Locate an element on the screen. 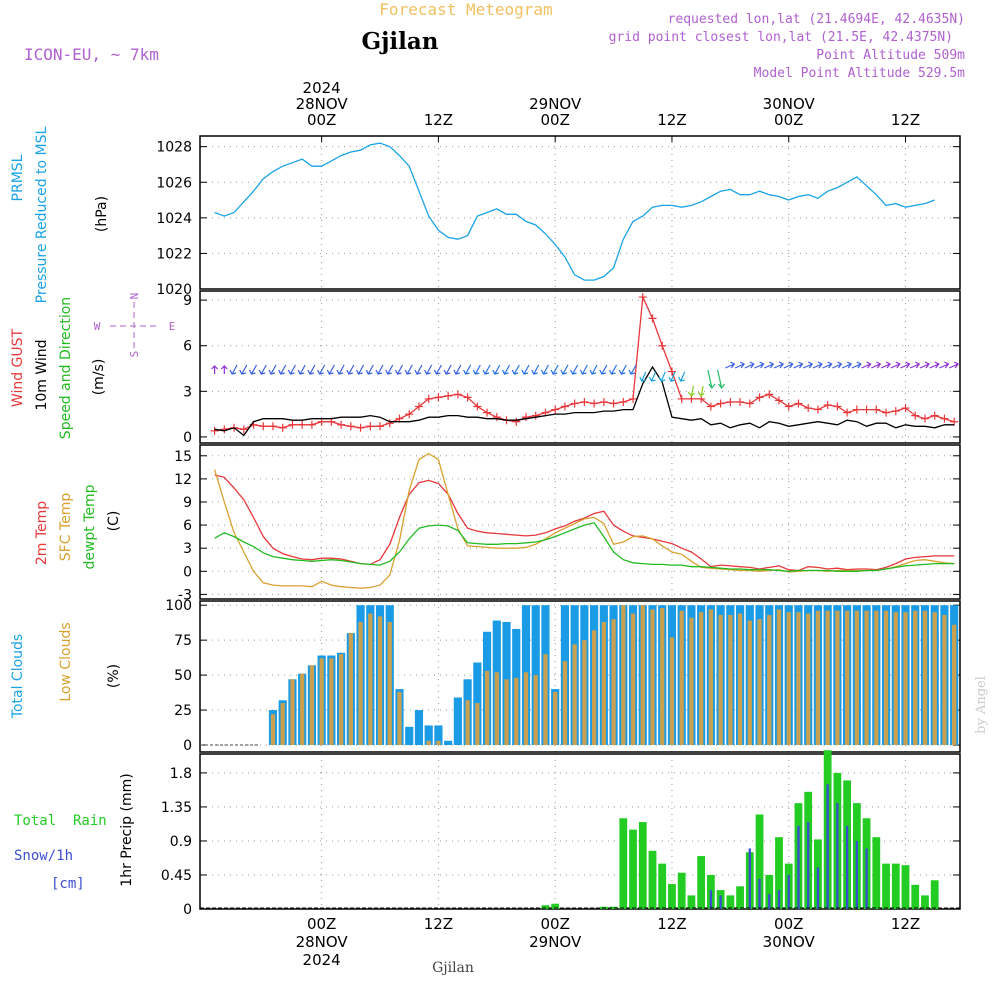  top-time-label: 00Z is located at coordinates (554, 120).